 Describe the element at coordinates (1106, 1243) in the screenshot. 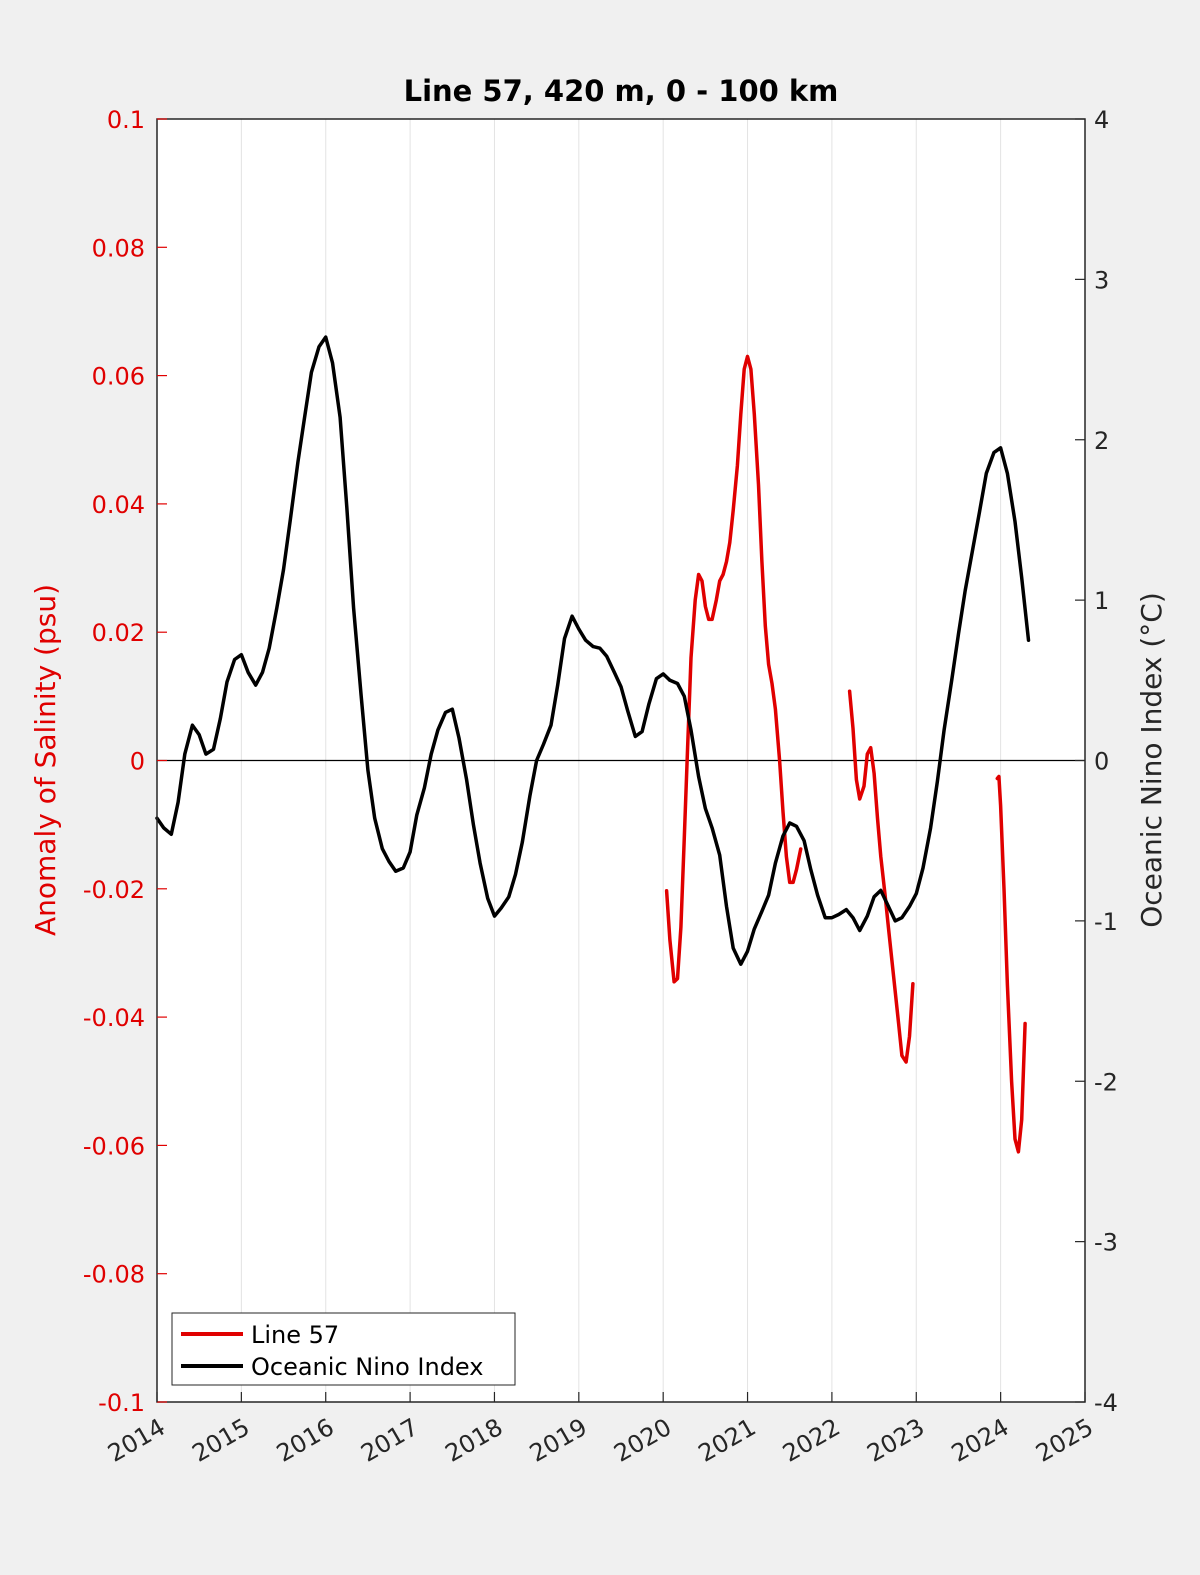

I see `right-tick-label: -3` at that location.